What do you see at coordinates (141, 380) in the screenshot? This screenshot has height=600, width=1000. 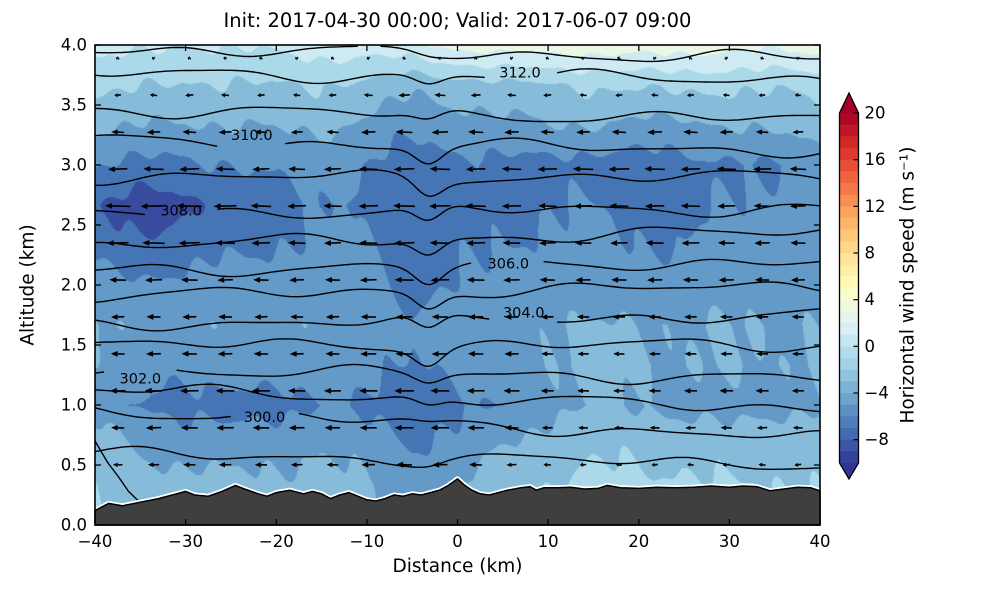 I see `contour-label-302: 302.0` at bounding box center [141, 380].